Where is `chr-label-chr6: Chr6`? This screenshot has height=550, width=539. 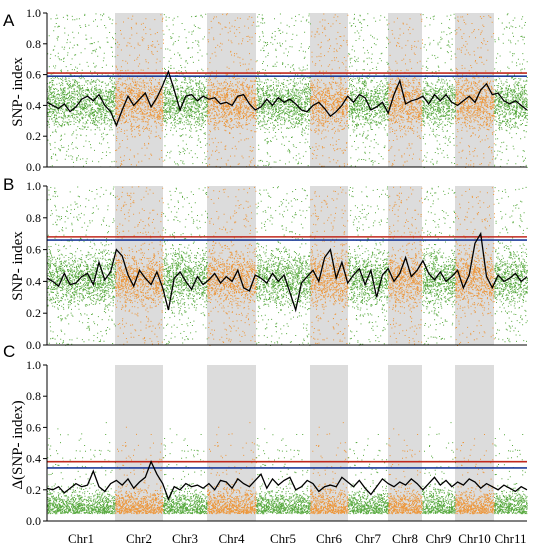 chr-label-chr6: Chr6 is located at coordinates (329, 538).